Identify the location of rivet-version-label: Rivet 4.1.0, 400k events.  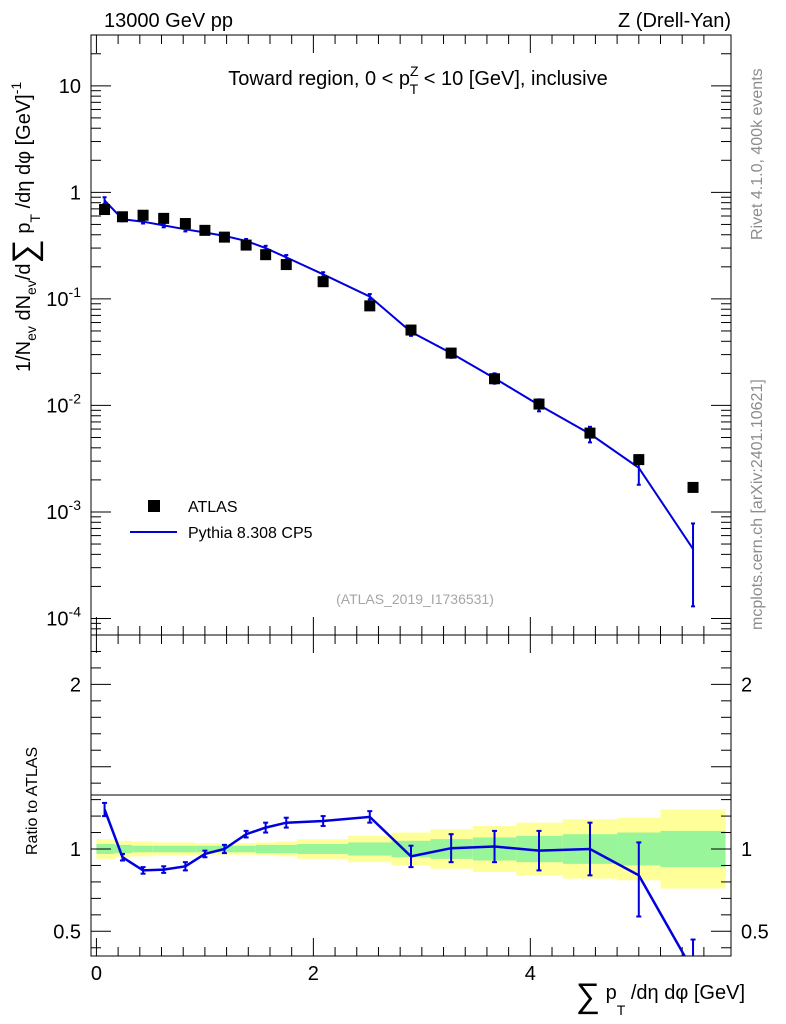
(757, 154).